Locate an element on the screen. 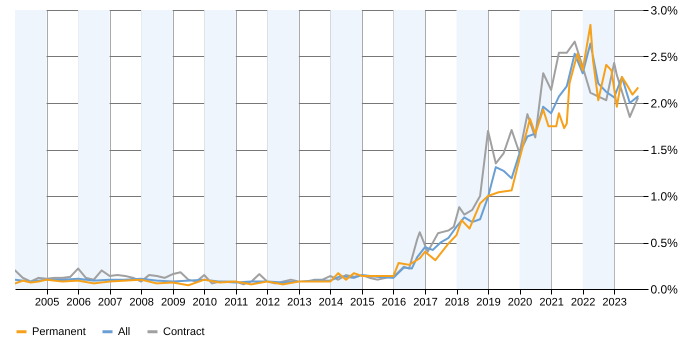 The height and width of the screenshot is (350, 700). x-tick-label: 2011 is located at coordinates (236, 302).